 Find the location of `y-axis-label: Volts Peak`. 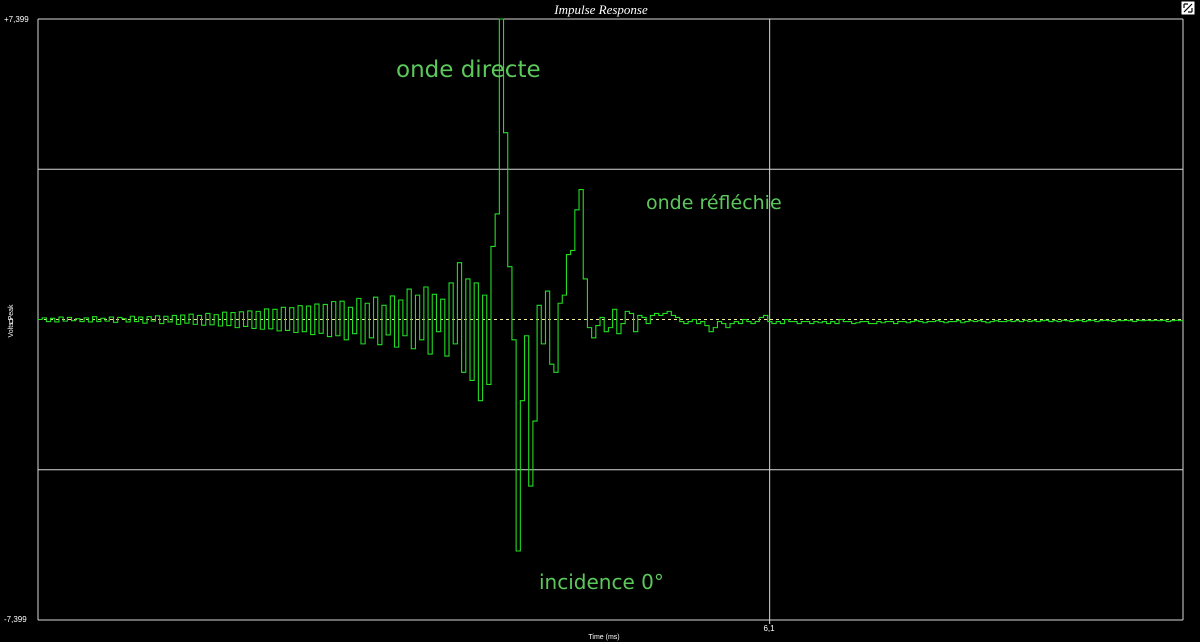

y-axis-label: Volts Peak is located at coordinates (11, 321).